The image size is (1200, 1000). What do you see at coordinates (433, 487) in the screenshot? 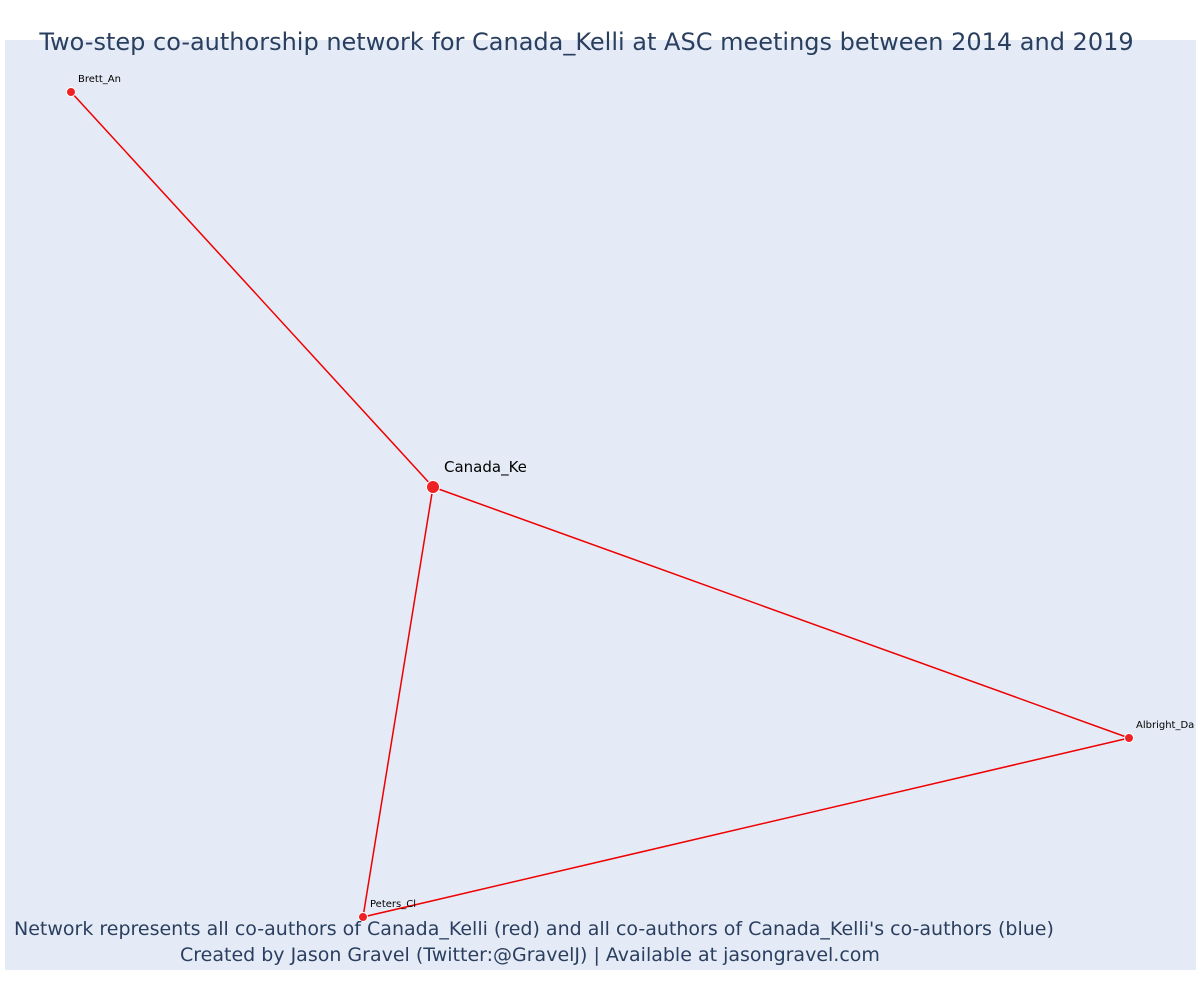
I see `node-Canada_Ke` at bounding box center [433, 487].